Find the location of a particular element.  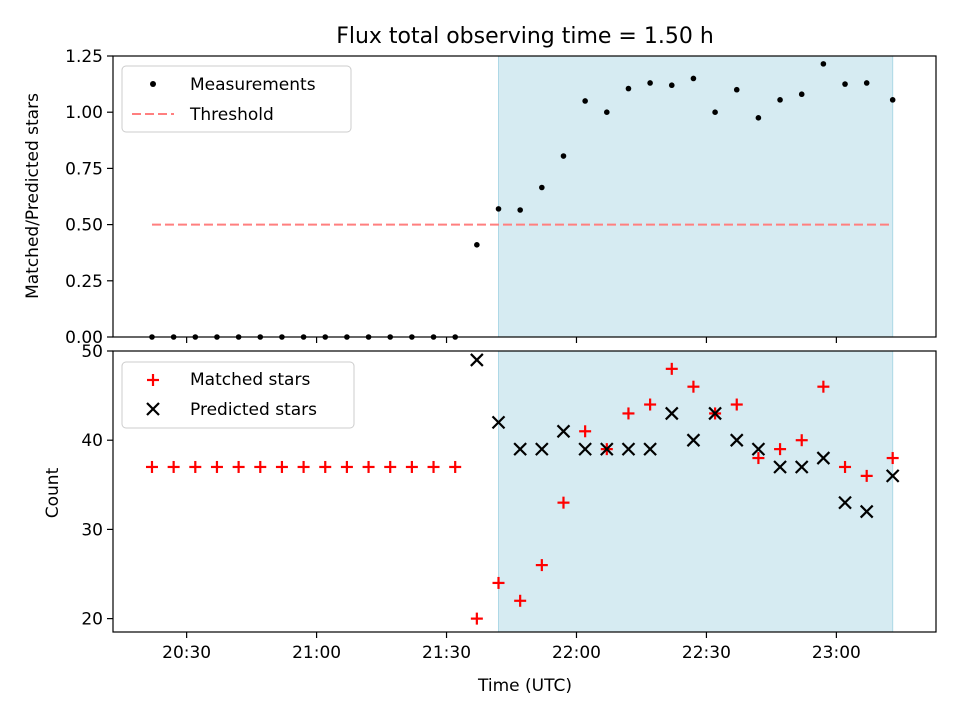

legend-measurements-marker is located at coordinates (153, 84).